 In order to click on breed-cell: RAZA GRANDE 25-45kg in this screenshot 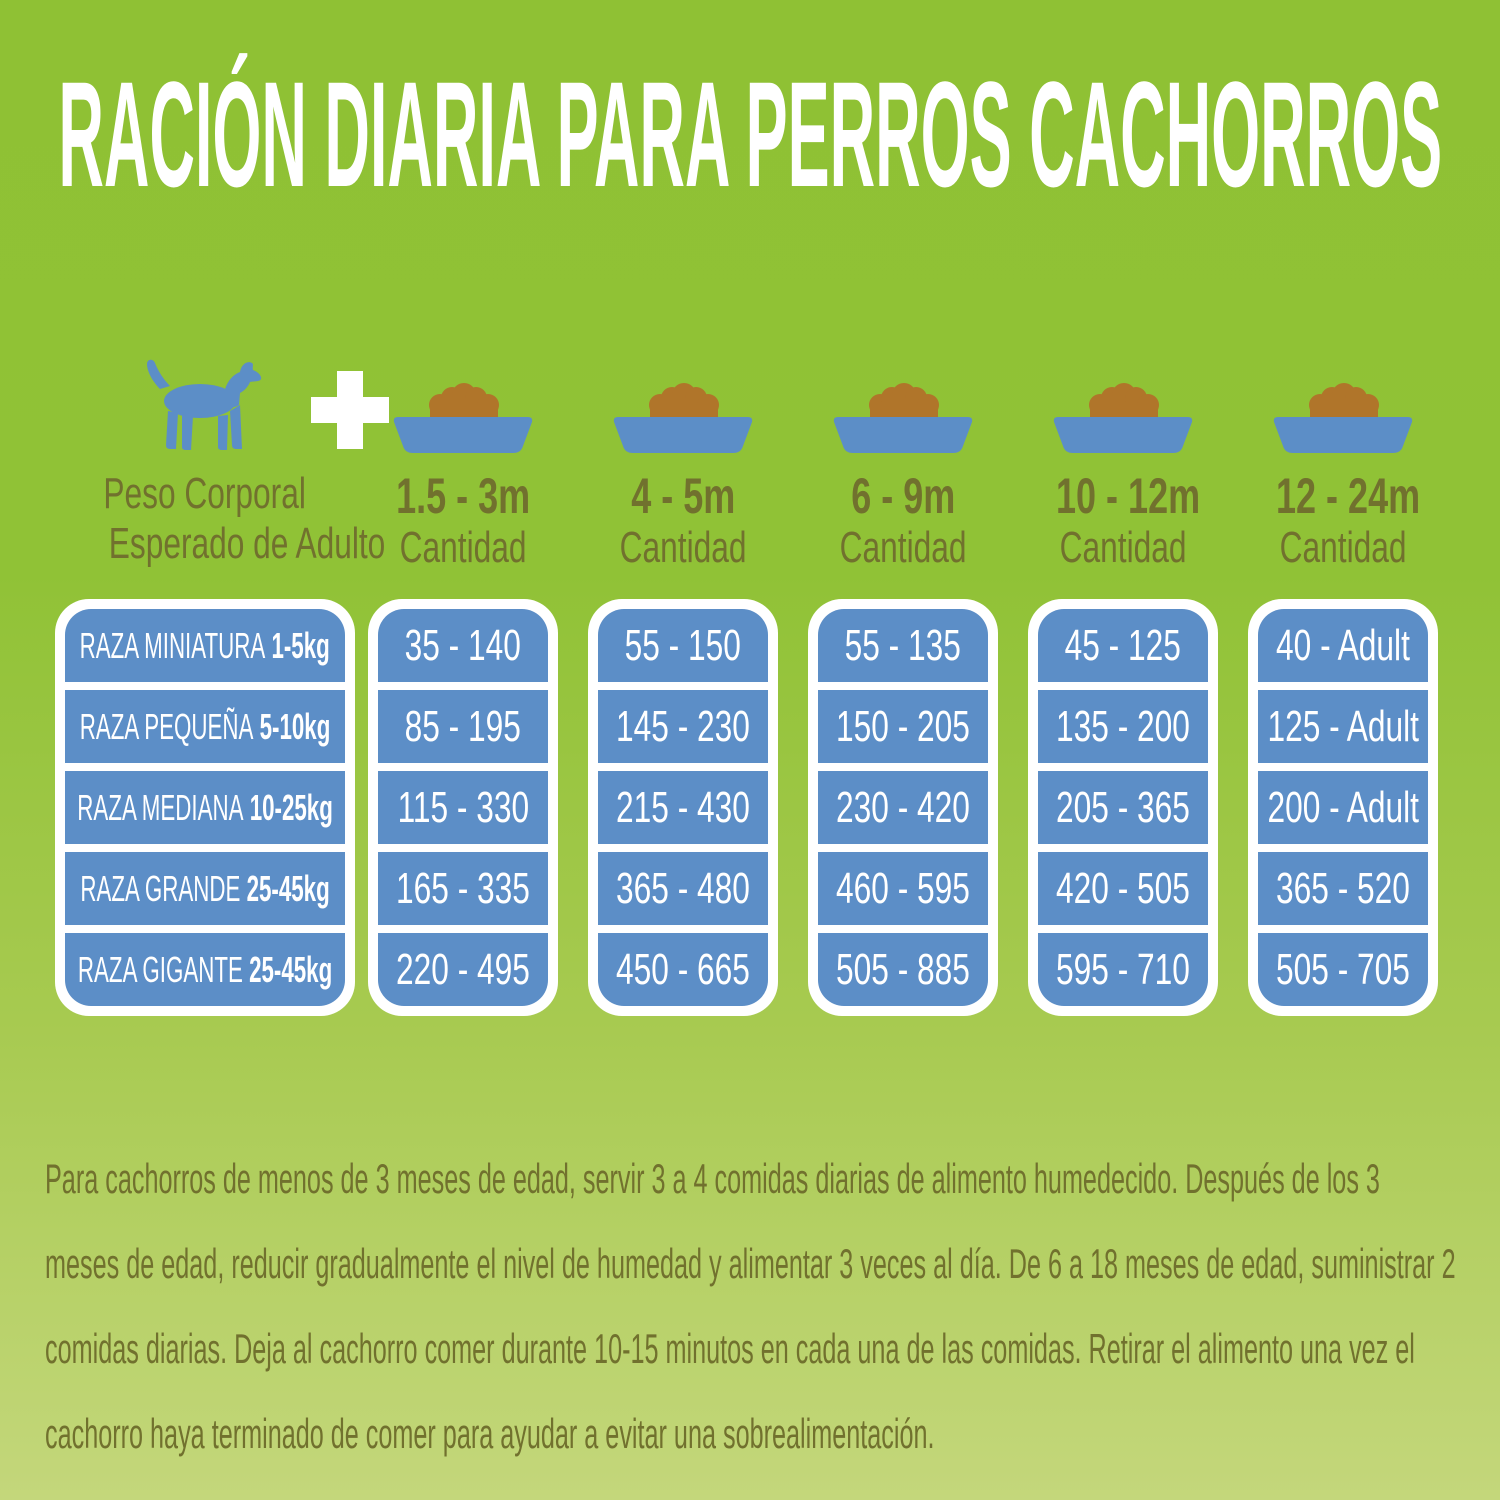, I will do `click(205, 888)`.